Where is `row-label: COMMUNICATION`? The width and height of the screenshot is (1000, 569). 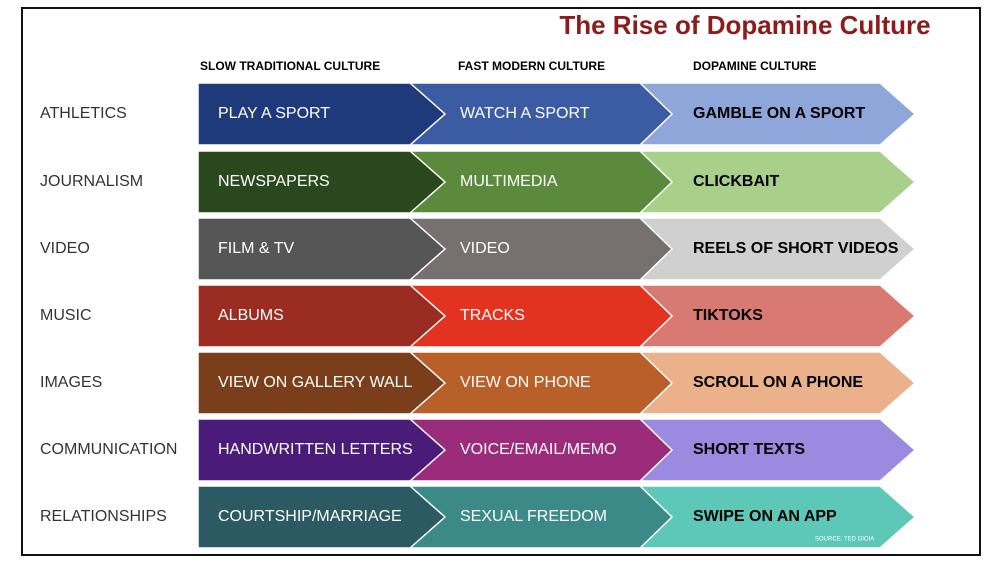
row-label: COMMUNICATION is located at coordinates (108, 449).